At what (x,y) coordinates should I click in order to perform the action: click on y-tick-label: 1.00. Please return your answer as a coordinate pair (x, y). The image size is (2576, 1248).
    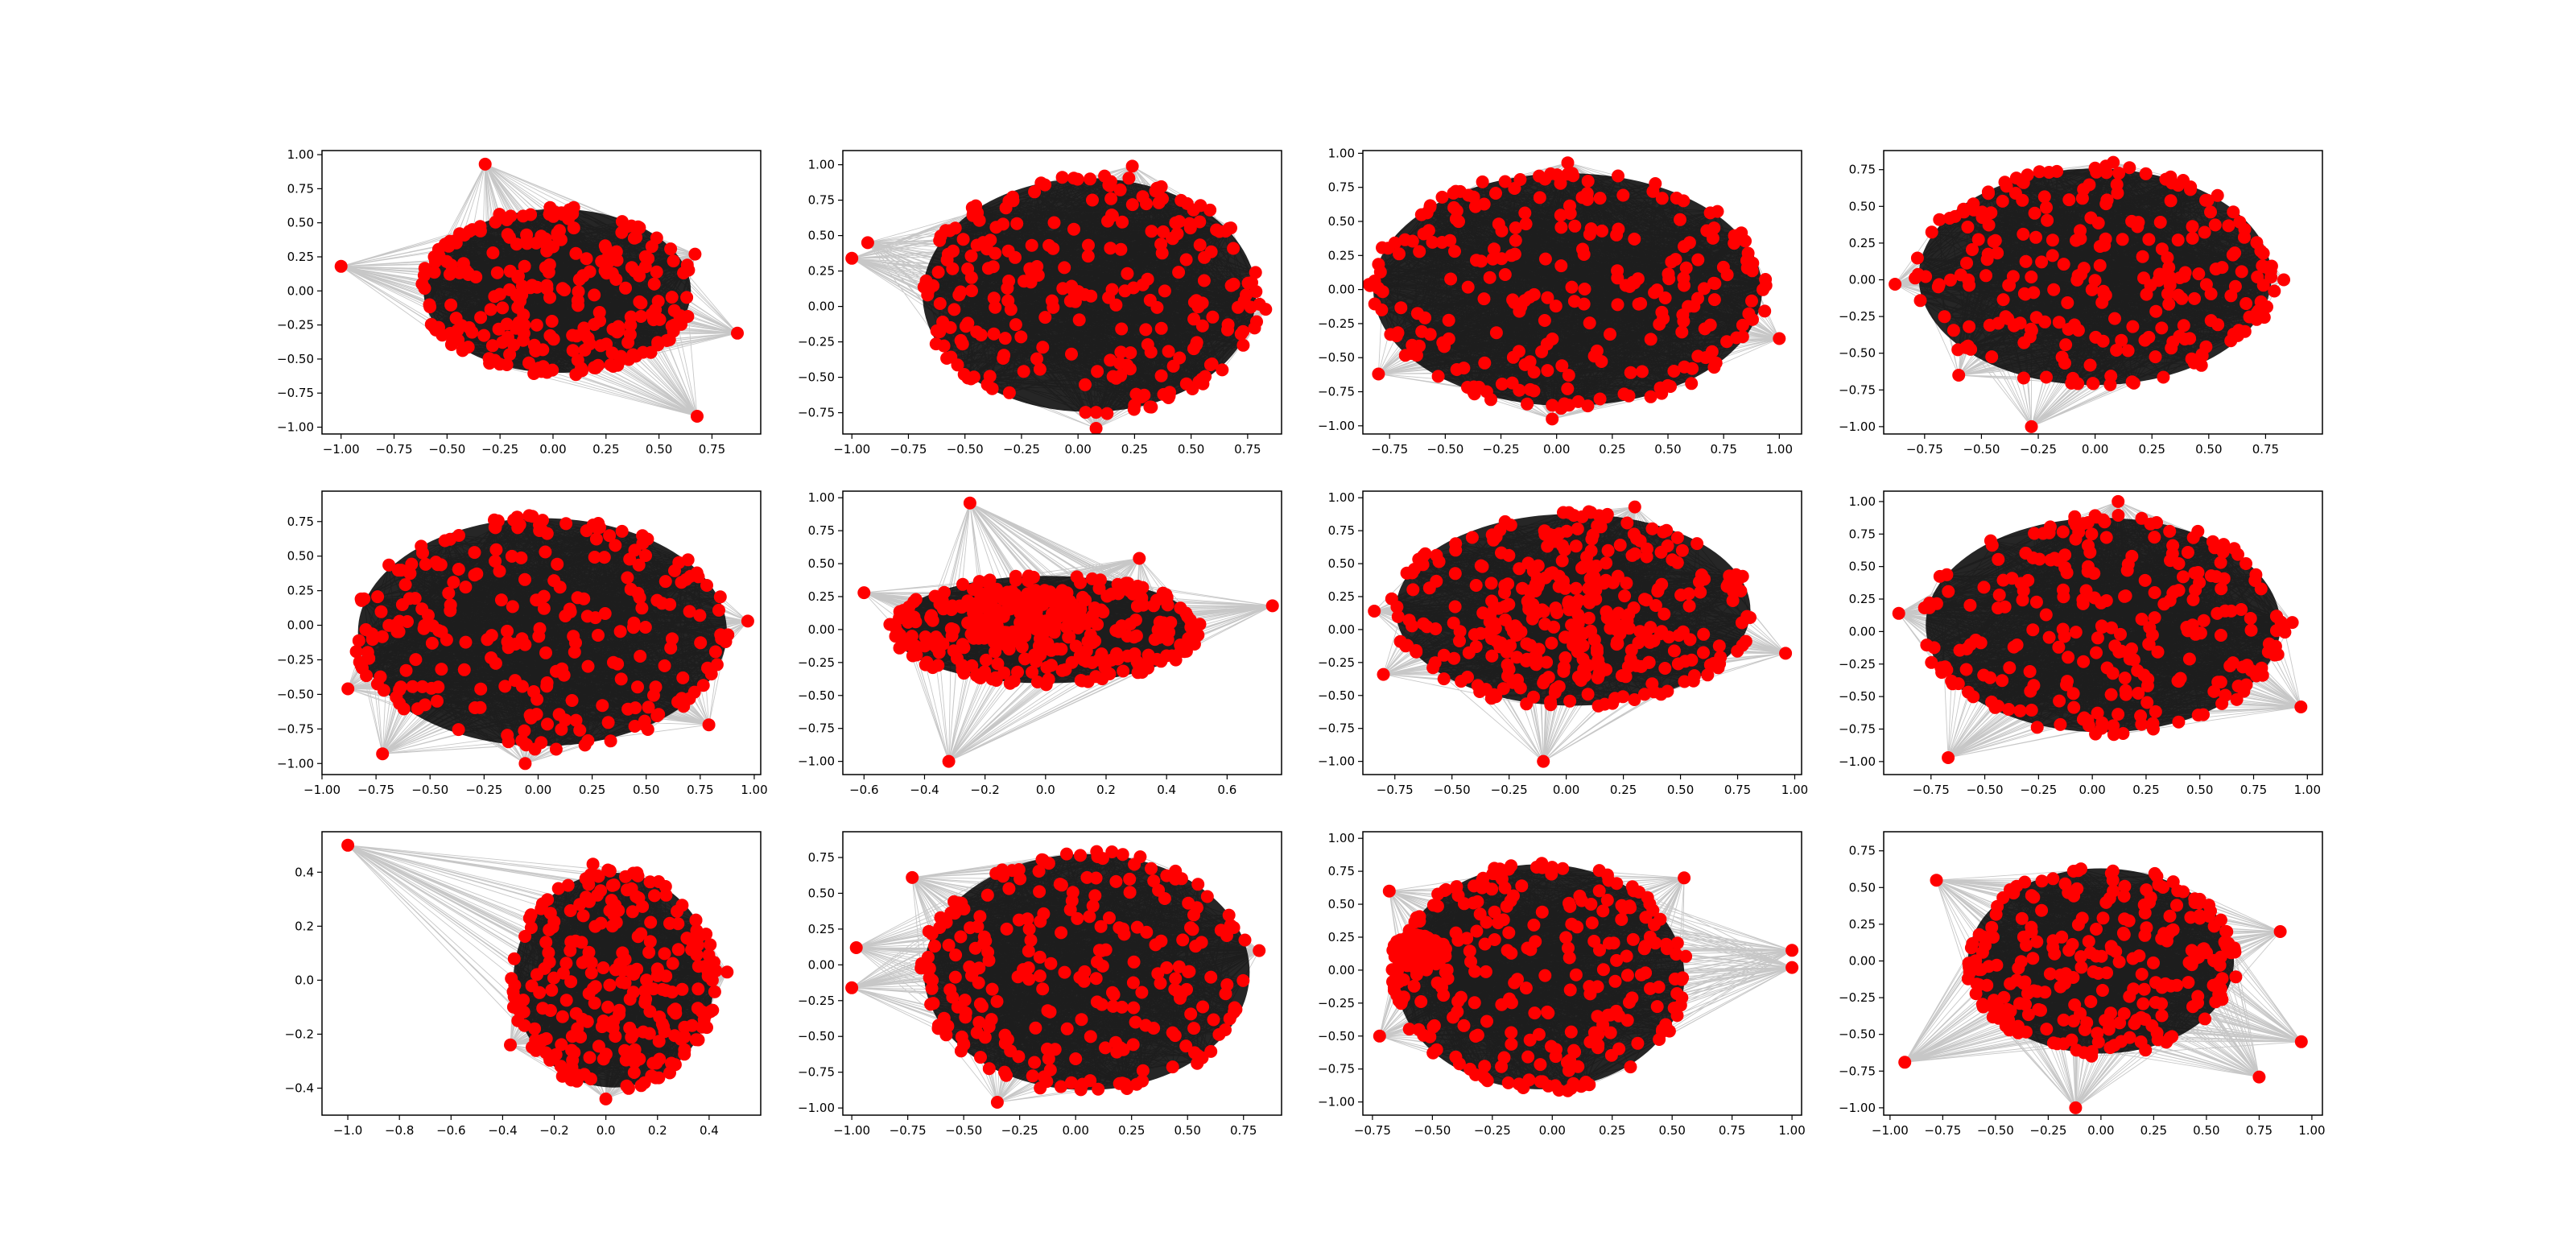
    Looking at the image, I should click on (821, 498).